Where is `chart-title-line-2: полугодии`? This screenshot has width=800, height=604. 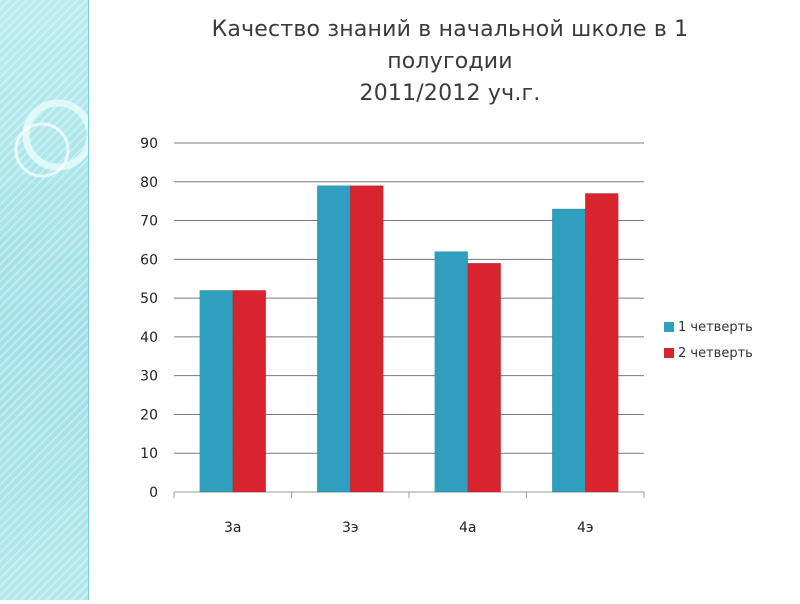 chart-title-line-2: полугодии is located at coordinates (450, 61).